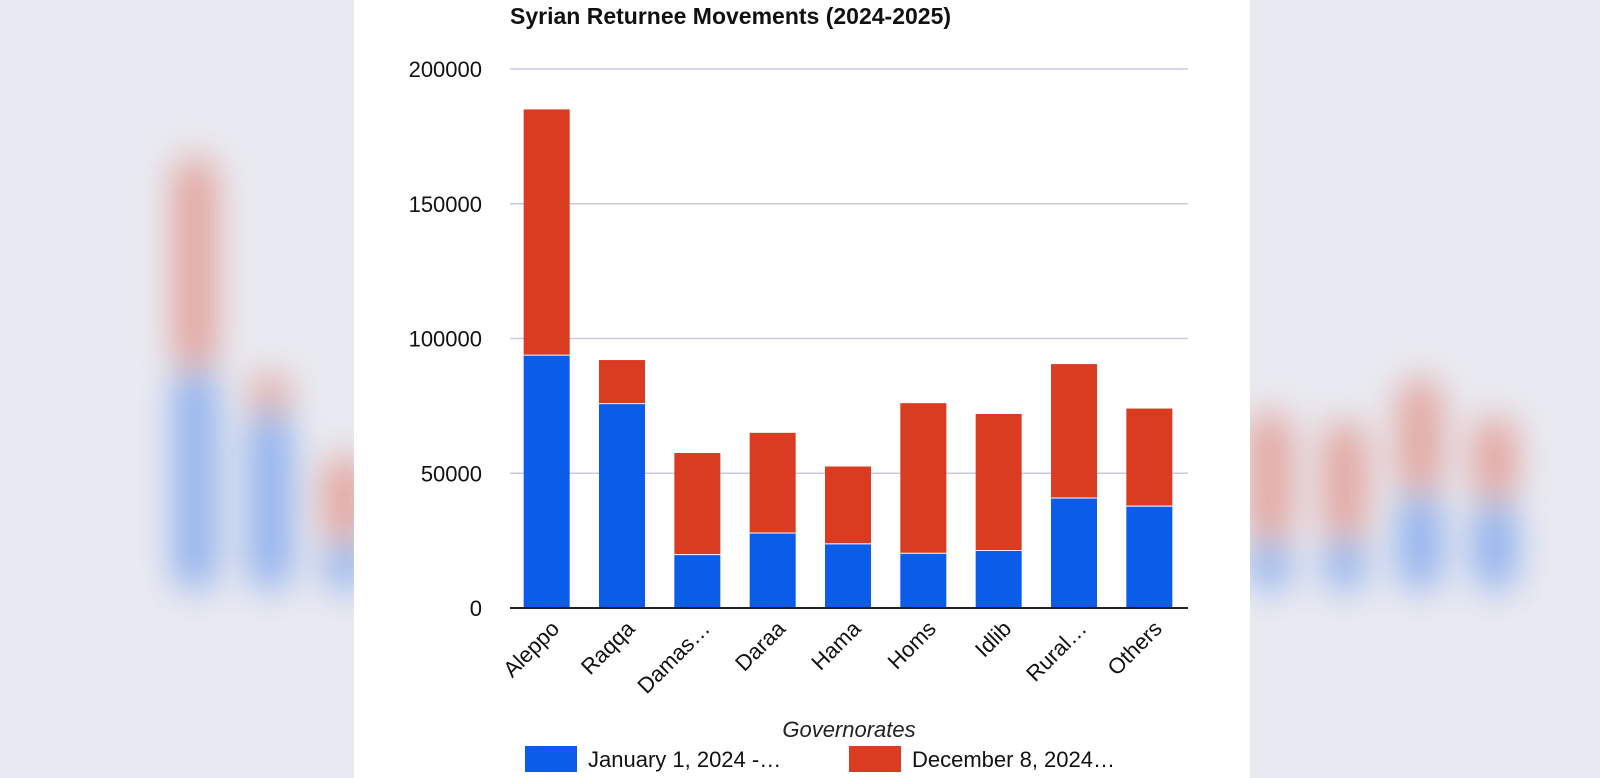 This screenshot has height=778, width=1600. What do you see at coordinates (912, 645) in the screenshot?
I see `x-tick-label: Homs` at bounding box center [912, 645].